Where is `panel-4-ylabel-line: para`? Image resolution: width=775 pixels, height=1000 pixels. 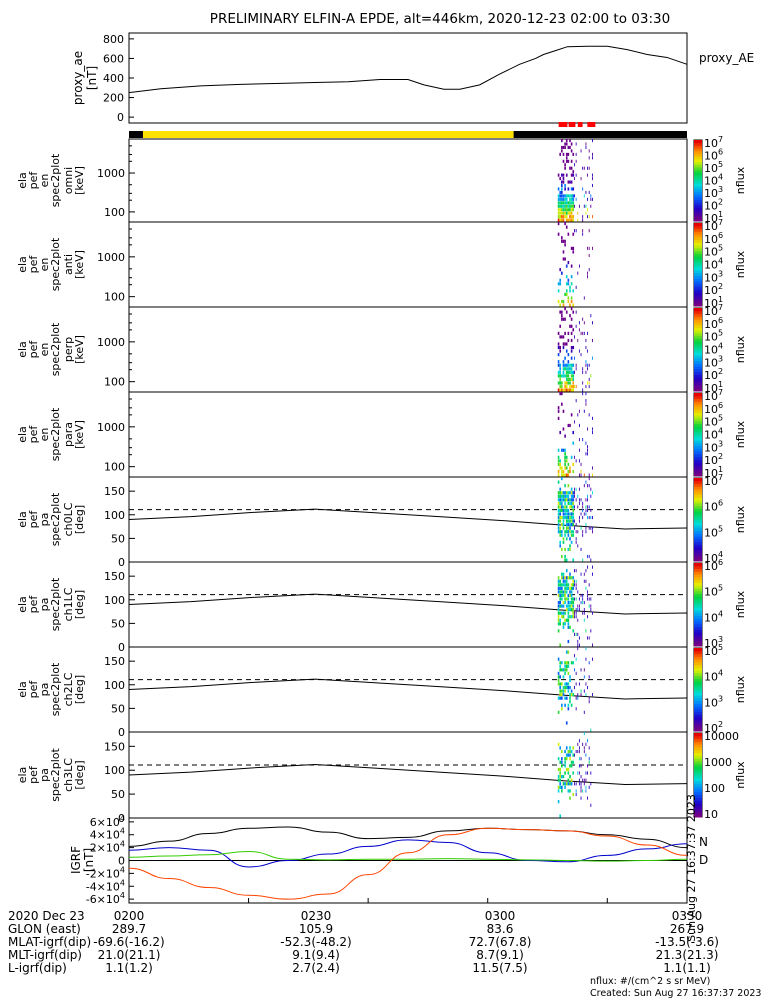 panel-4-ylabel-line: para is located at coordinates (68, 434).